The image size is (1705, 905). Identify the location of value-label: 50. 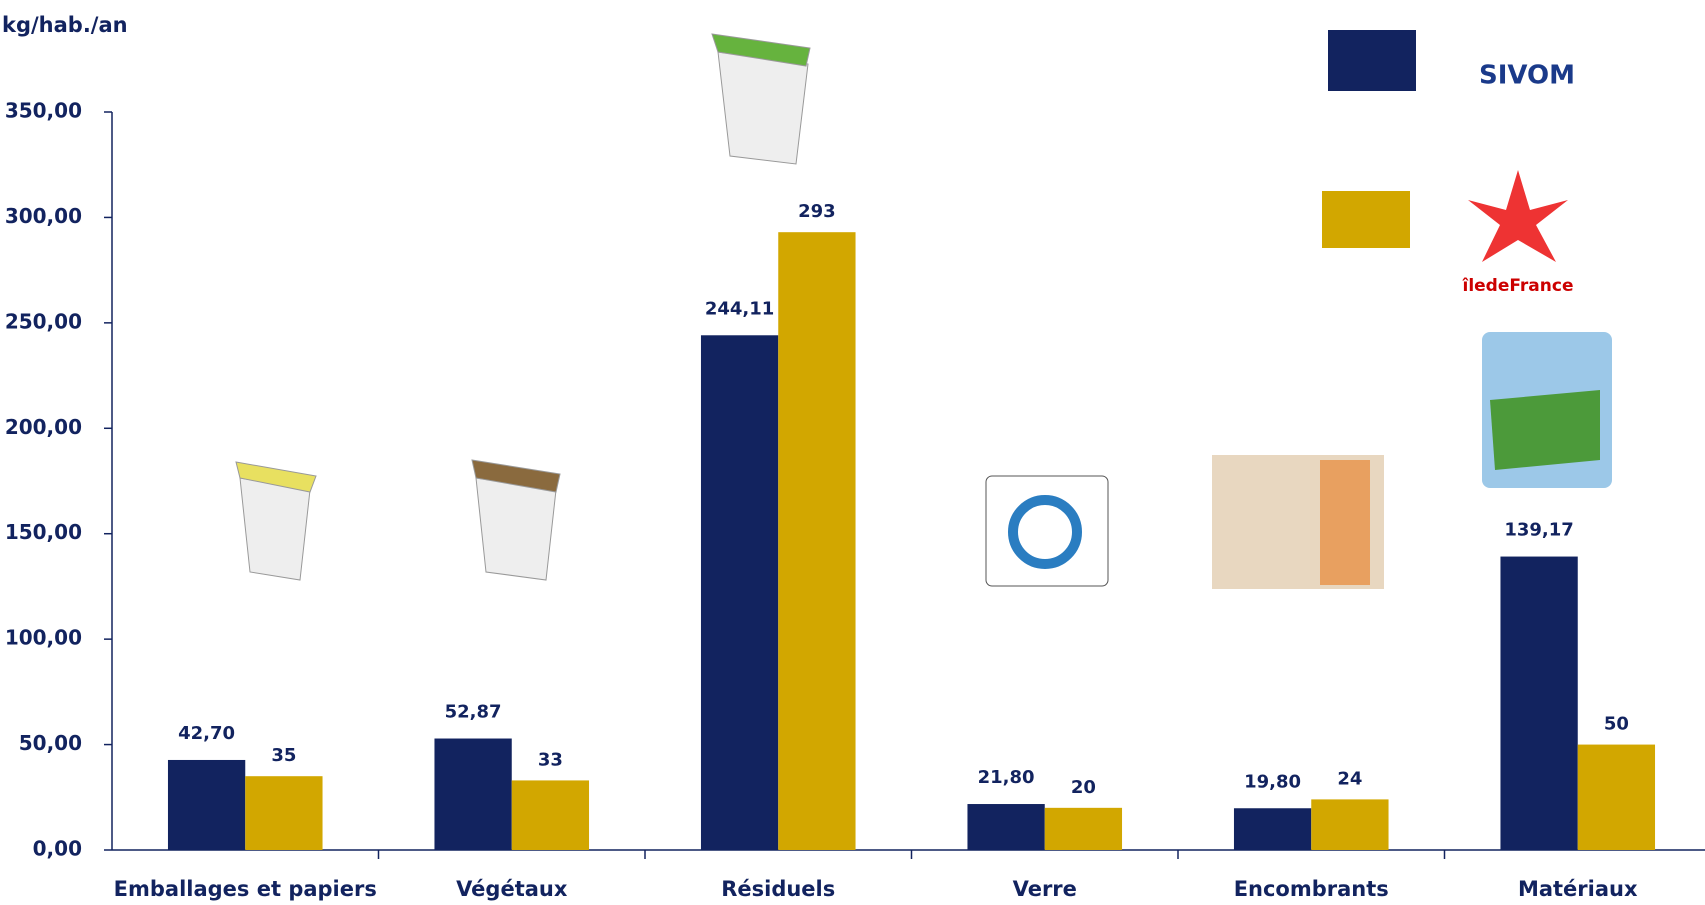
(1616, 724).